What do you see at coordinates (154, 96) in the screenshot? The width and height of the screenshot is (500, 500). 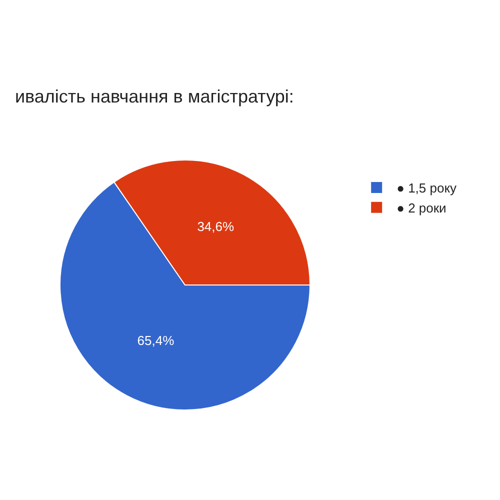 I see `chart-title: ивалість навчання в магістратурі:` at bounding box center [154, 96].